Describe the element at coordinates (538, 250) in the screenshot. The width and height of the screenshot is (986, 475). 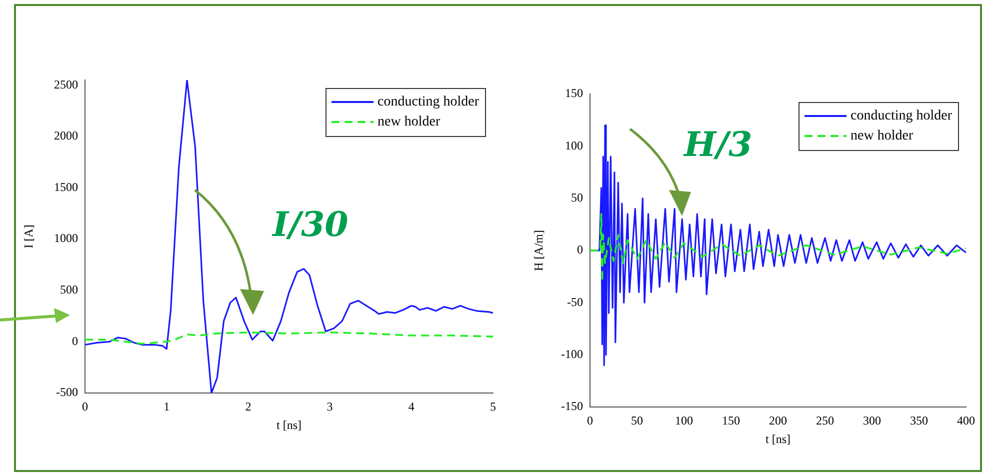
I see `y-axis-title: H [A/m]` at that location.